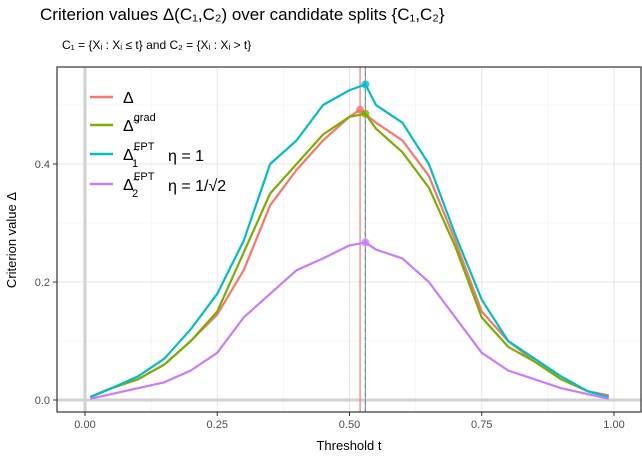 This screenshot has width=642, height=461. Describe the element at coordinates (348, 445) in the screenshot. I see `x-axis-label: Threshold t` at that location.